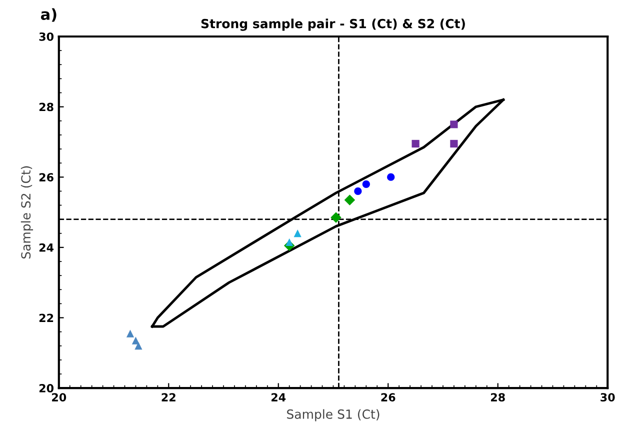 The width and height of the screenshot is (620, 445). What do you see at coordinates (388, 397) in the screenshot?
I see `x-tick-label: 26` at bounding box center [388, 397].